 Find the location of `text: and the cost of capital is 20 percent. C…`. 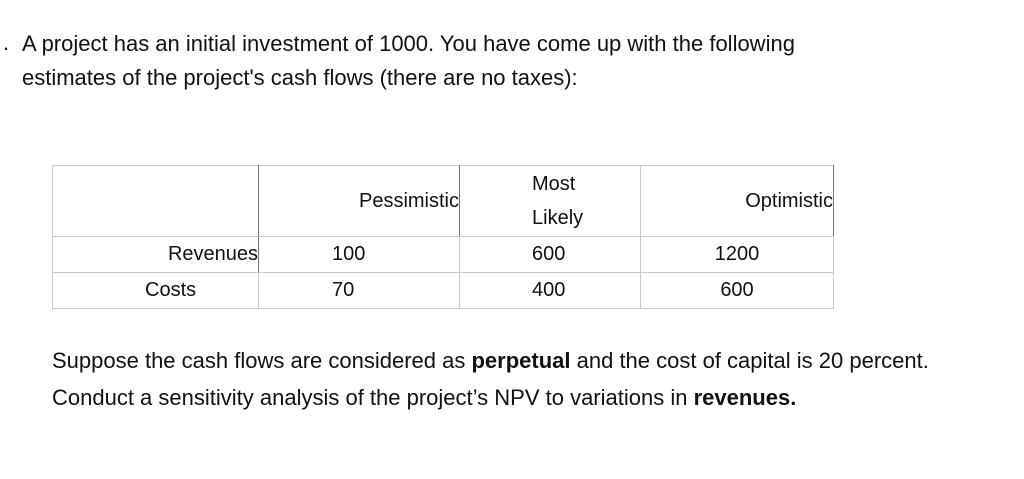

text: and the cost of capital is 20 percent. C… is located at coordinates (490, 379).